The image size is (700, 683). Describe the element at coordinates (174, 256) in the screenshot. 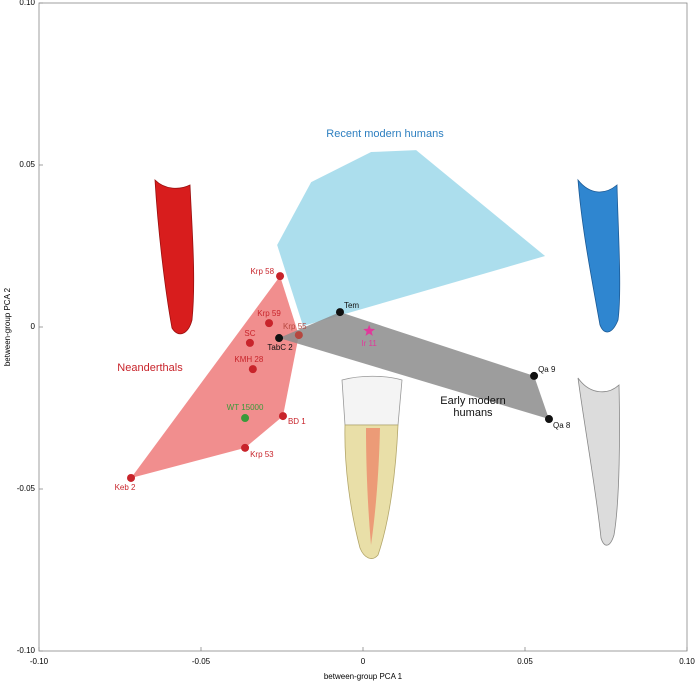

I see `tooth-red` at that location.